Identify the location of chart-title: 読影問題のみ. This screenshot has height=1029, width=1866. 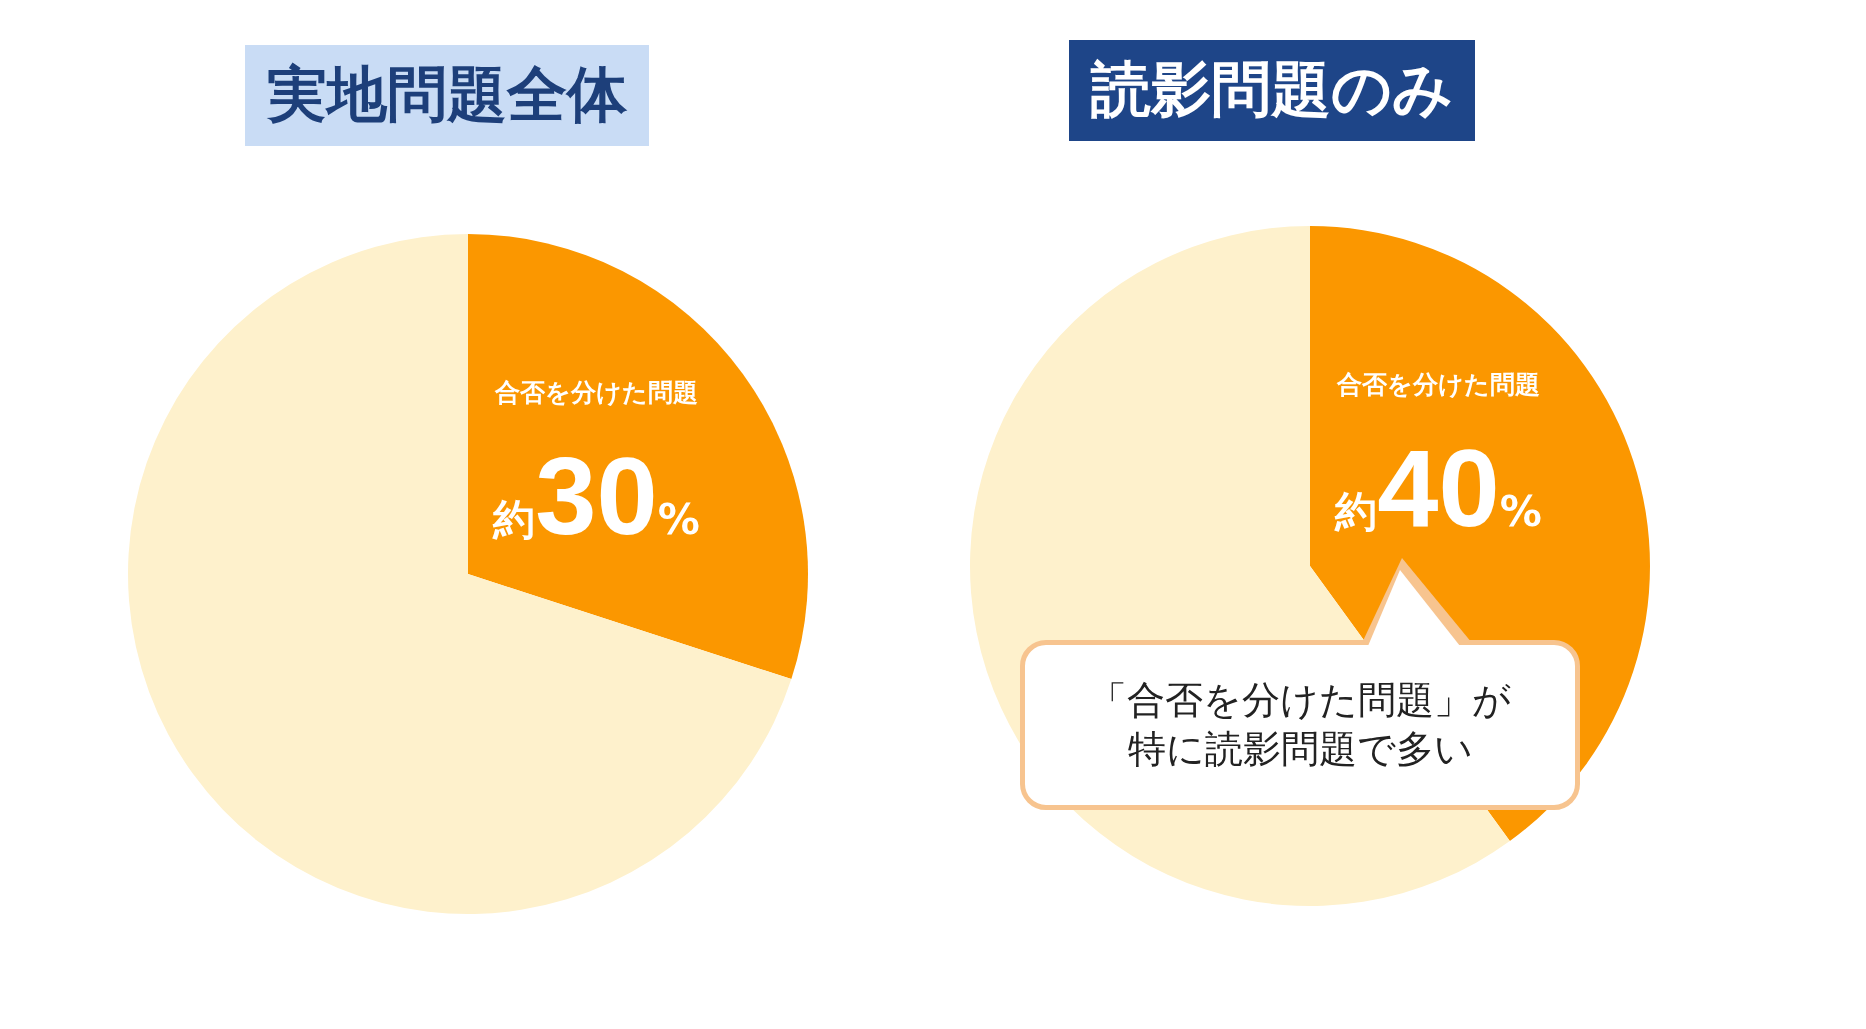
(1272, 90).